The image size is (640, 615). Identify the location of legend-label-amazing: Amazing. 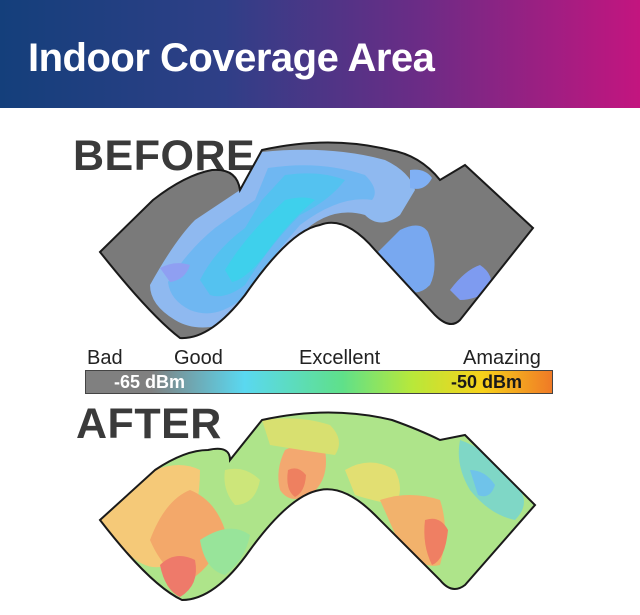
(502, 358).